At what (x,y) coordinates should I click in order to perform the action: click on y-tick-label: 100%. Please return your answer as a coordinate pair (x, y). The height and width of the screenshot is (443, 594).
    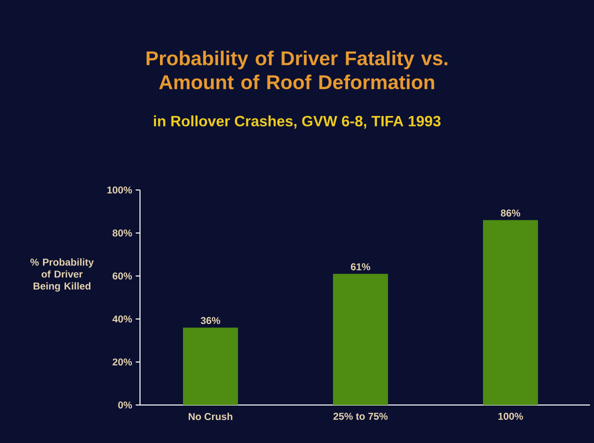
    Looking at the image, I should click on (119, 190).